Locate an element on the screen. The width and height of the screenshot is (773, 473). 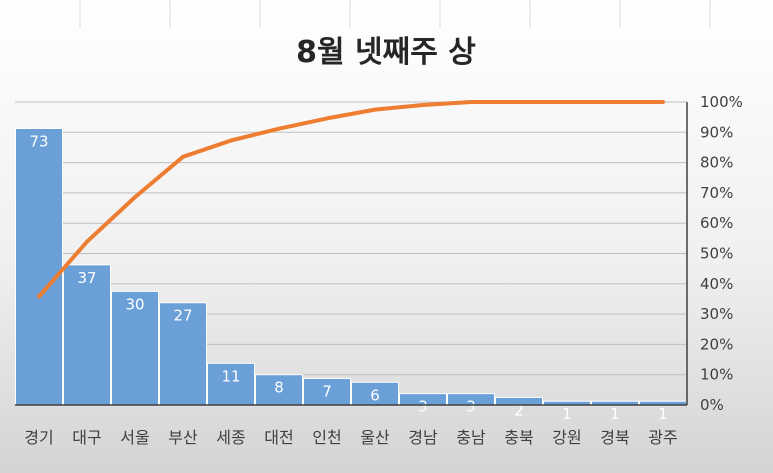
bar-경기 is located at coordinates (39, 267).